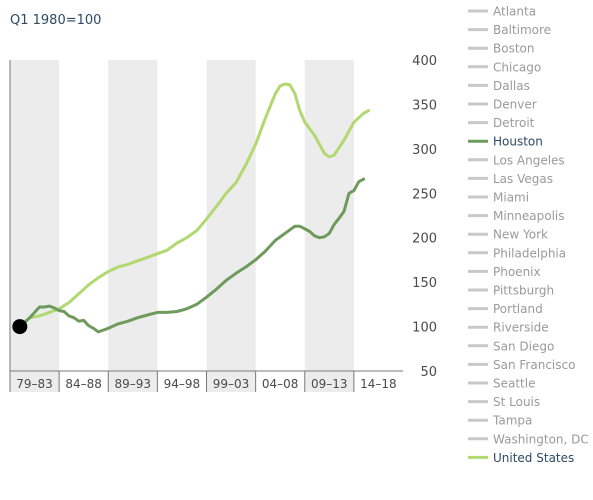  I want to click on legend-item-washington-dc: Washington, DC, so click(528, 439).